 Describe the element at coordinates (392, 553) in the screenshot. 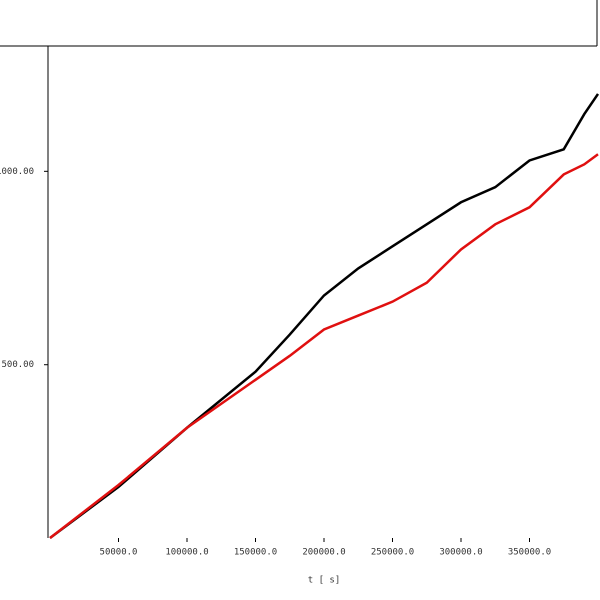

I see `x-tick-label: 250000.0` at that location.